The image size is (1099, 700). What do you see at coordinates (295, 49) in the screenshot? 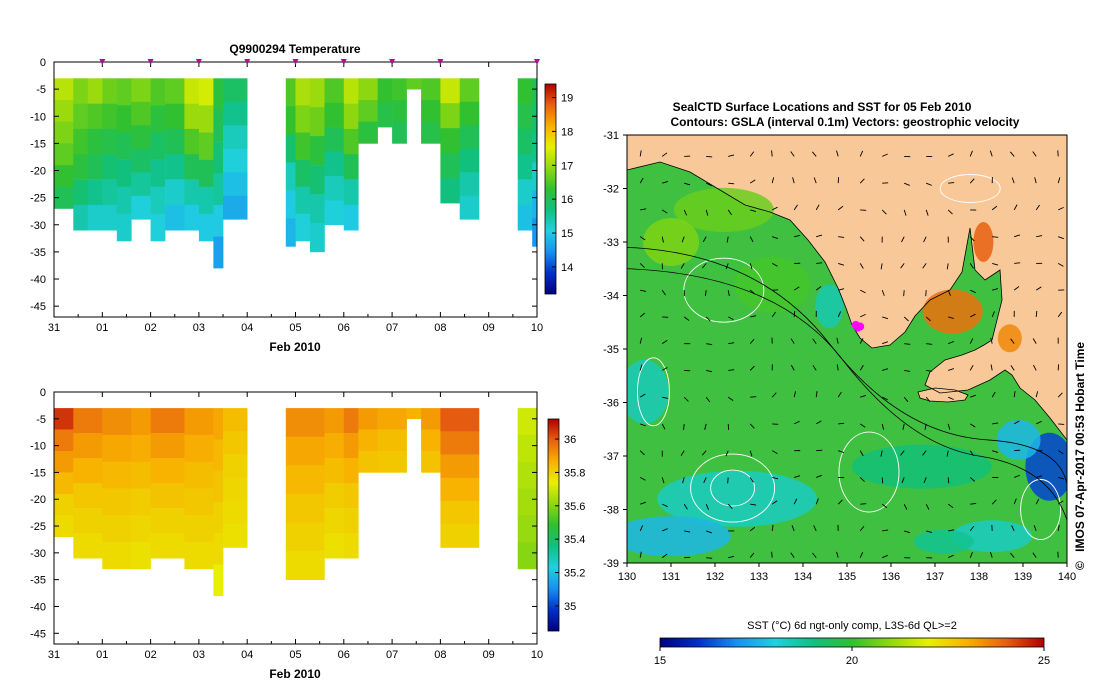
I see `temperature-title: Q9900294 Temperature` at bounding box center [295, 49].